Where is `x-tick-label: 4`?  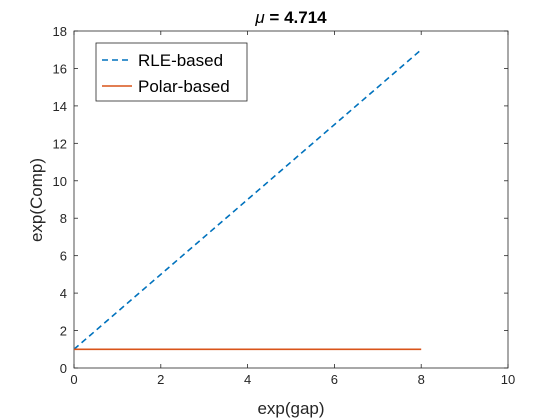 x-tick-label: 4 is located at coordinates (247, 379).